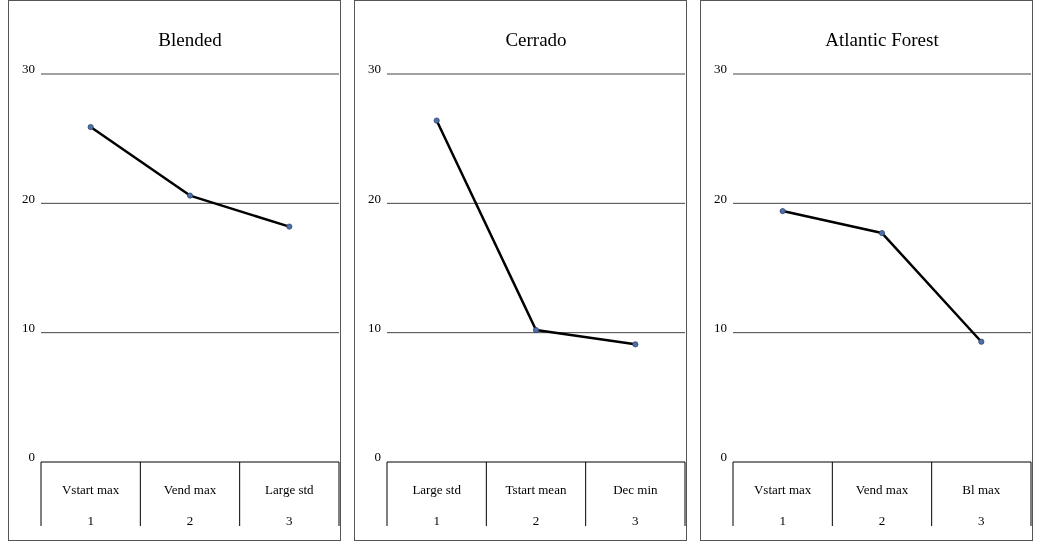  Describe the element at coordinates (981, 505) in the screenshot. I see `category-label: Bl max 3` at that location.